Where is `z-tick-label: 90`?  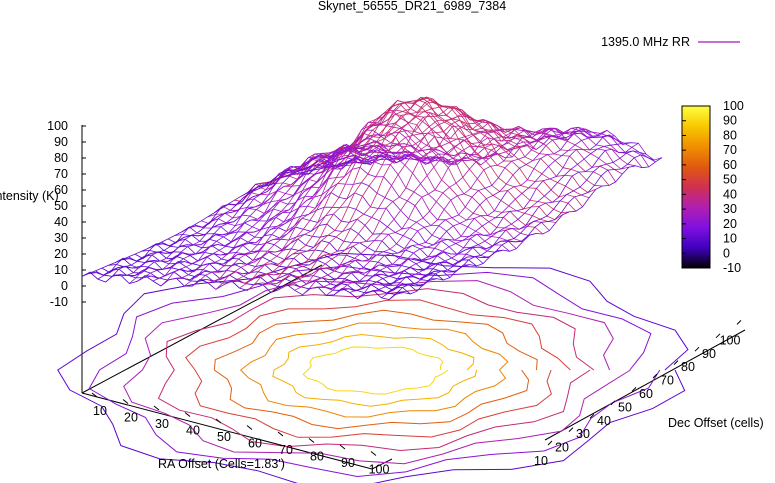
z-tick-label: 90 is located at coordinates (61, 142).